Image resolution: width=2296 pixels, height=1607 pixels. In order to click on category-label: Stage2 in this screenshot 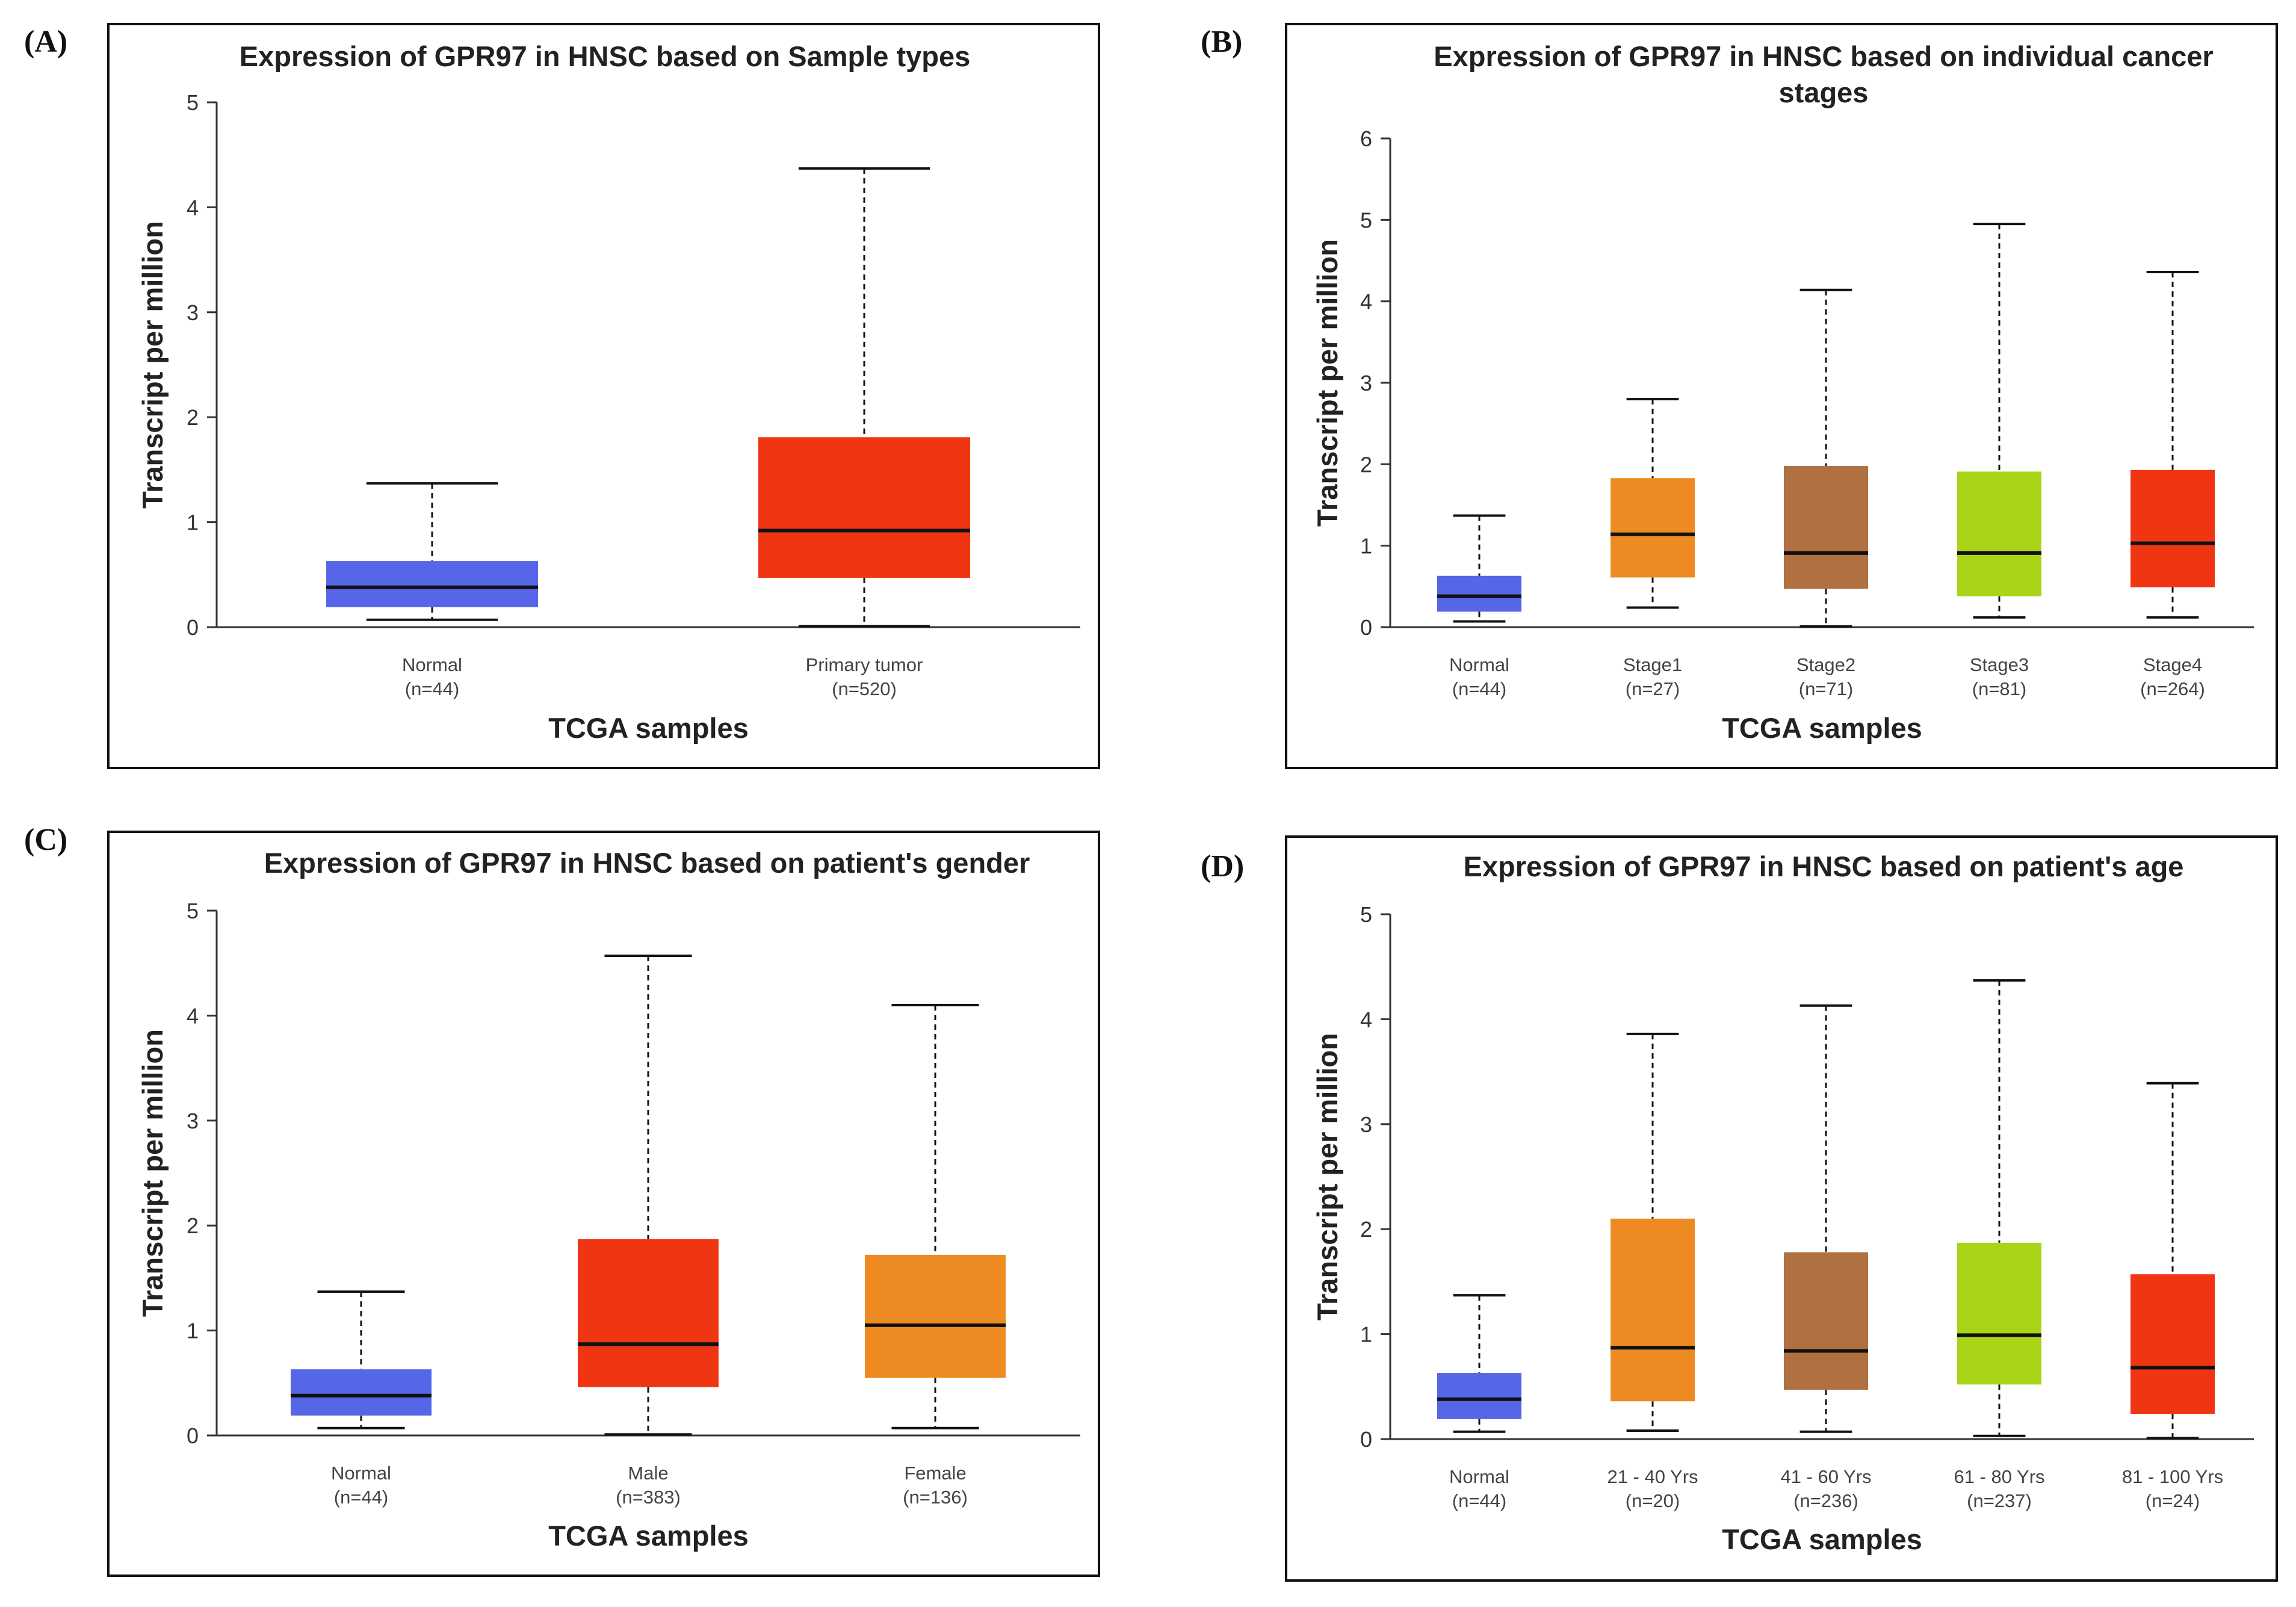, I will do `click(1825, 664)`.